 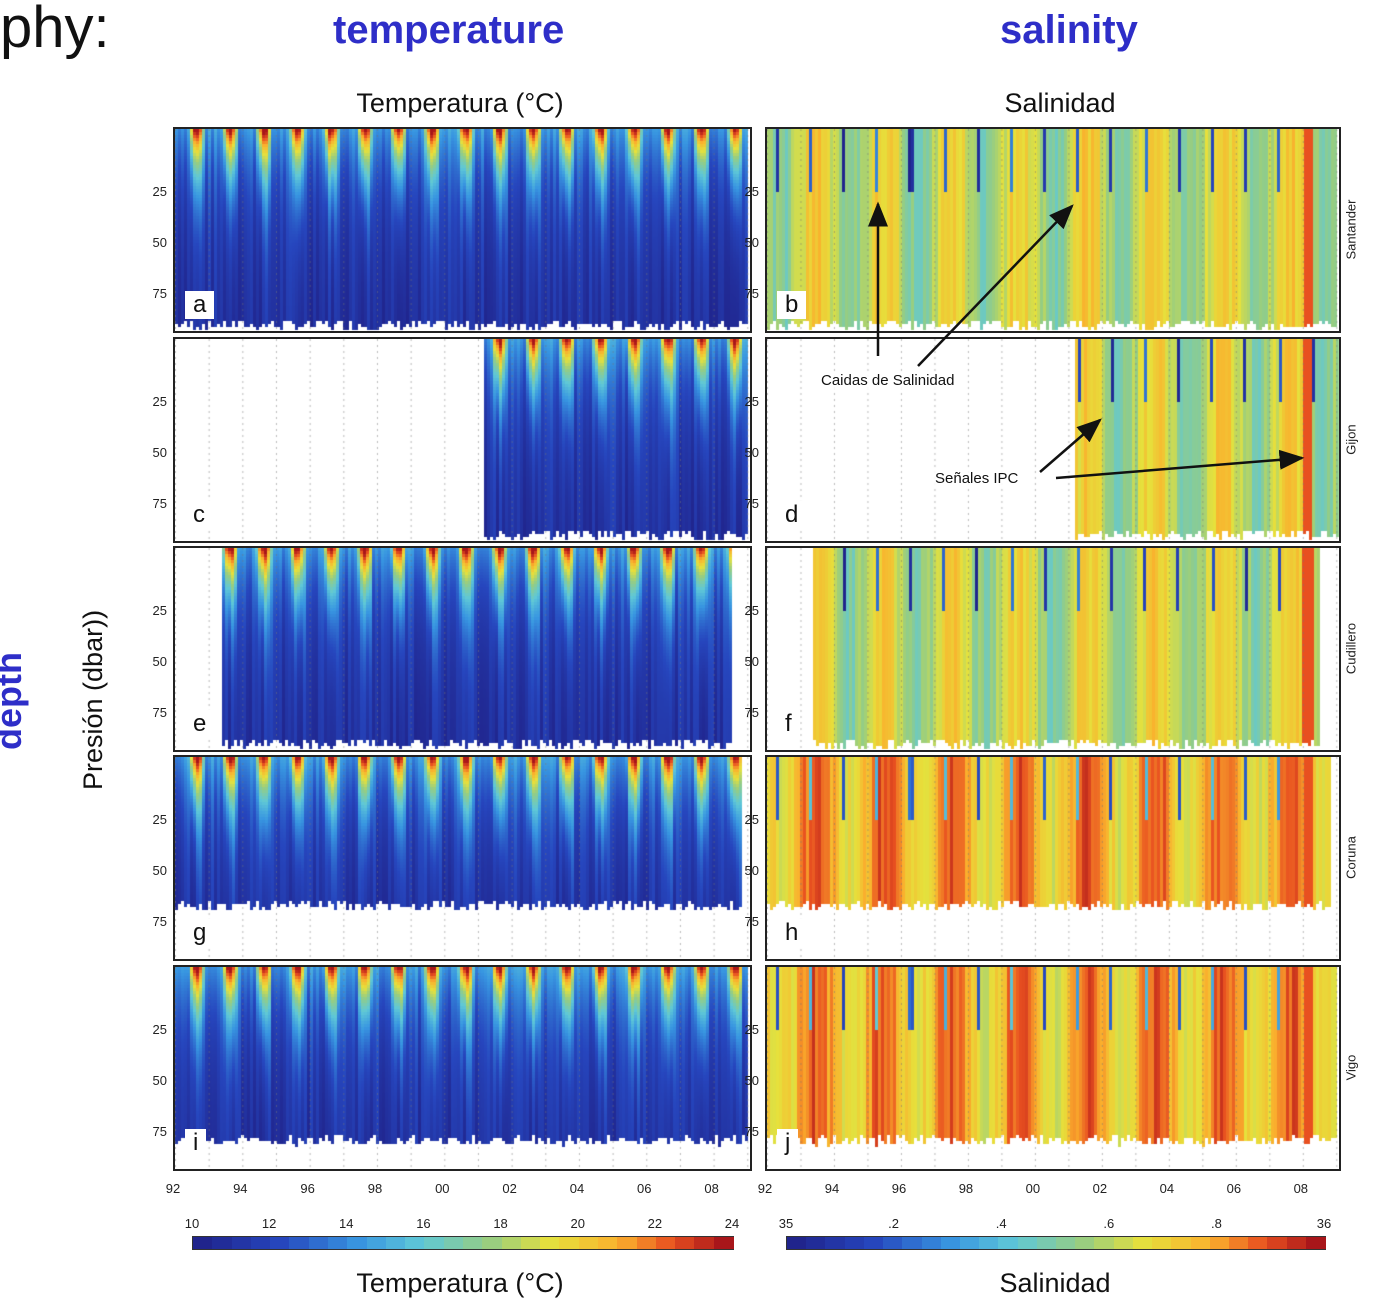 I want to click on panel-j-vigo: j, so click(x=1053, y=1068).